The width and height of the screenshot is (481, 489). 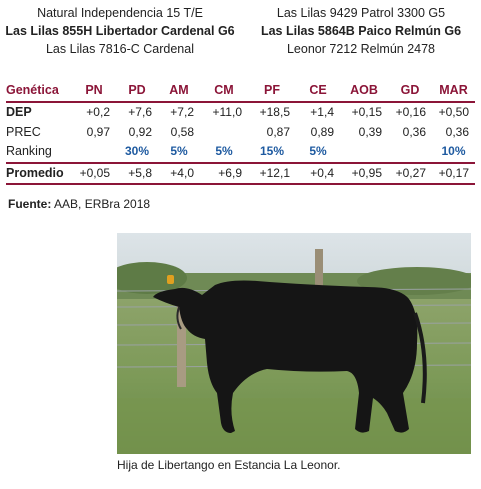 What do you see at coordinates (453, 173) in the screenshot?
I see `table-cell: +0,17` at bounding box center [453, 173].